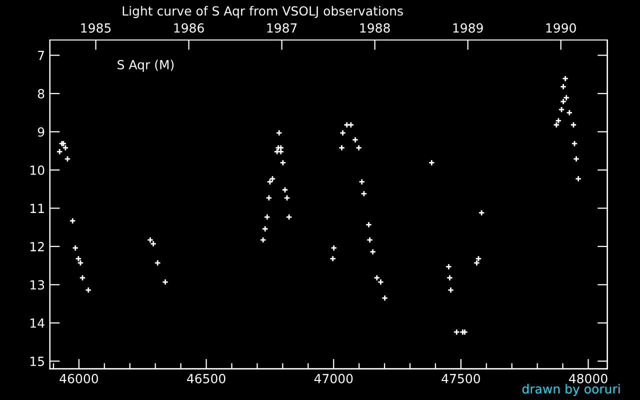 The height and width of the screenshot is (400, 640). Describe the element at coordinates (37, 361) in the screenshot. I see `y-tick-label: 15` at that location.